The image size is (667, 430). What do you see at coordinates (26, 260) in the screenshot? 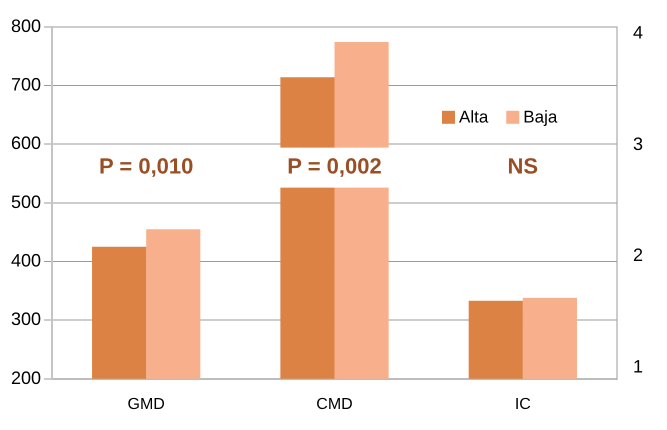
I see `y-tick-label: 400` at bounding box center [26, 260].